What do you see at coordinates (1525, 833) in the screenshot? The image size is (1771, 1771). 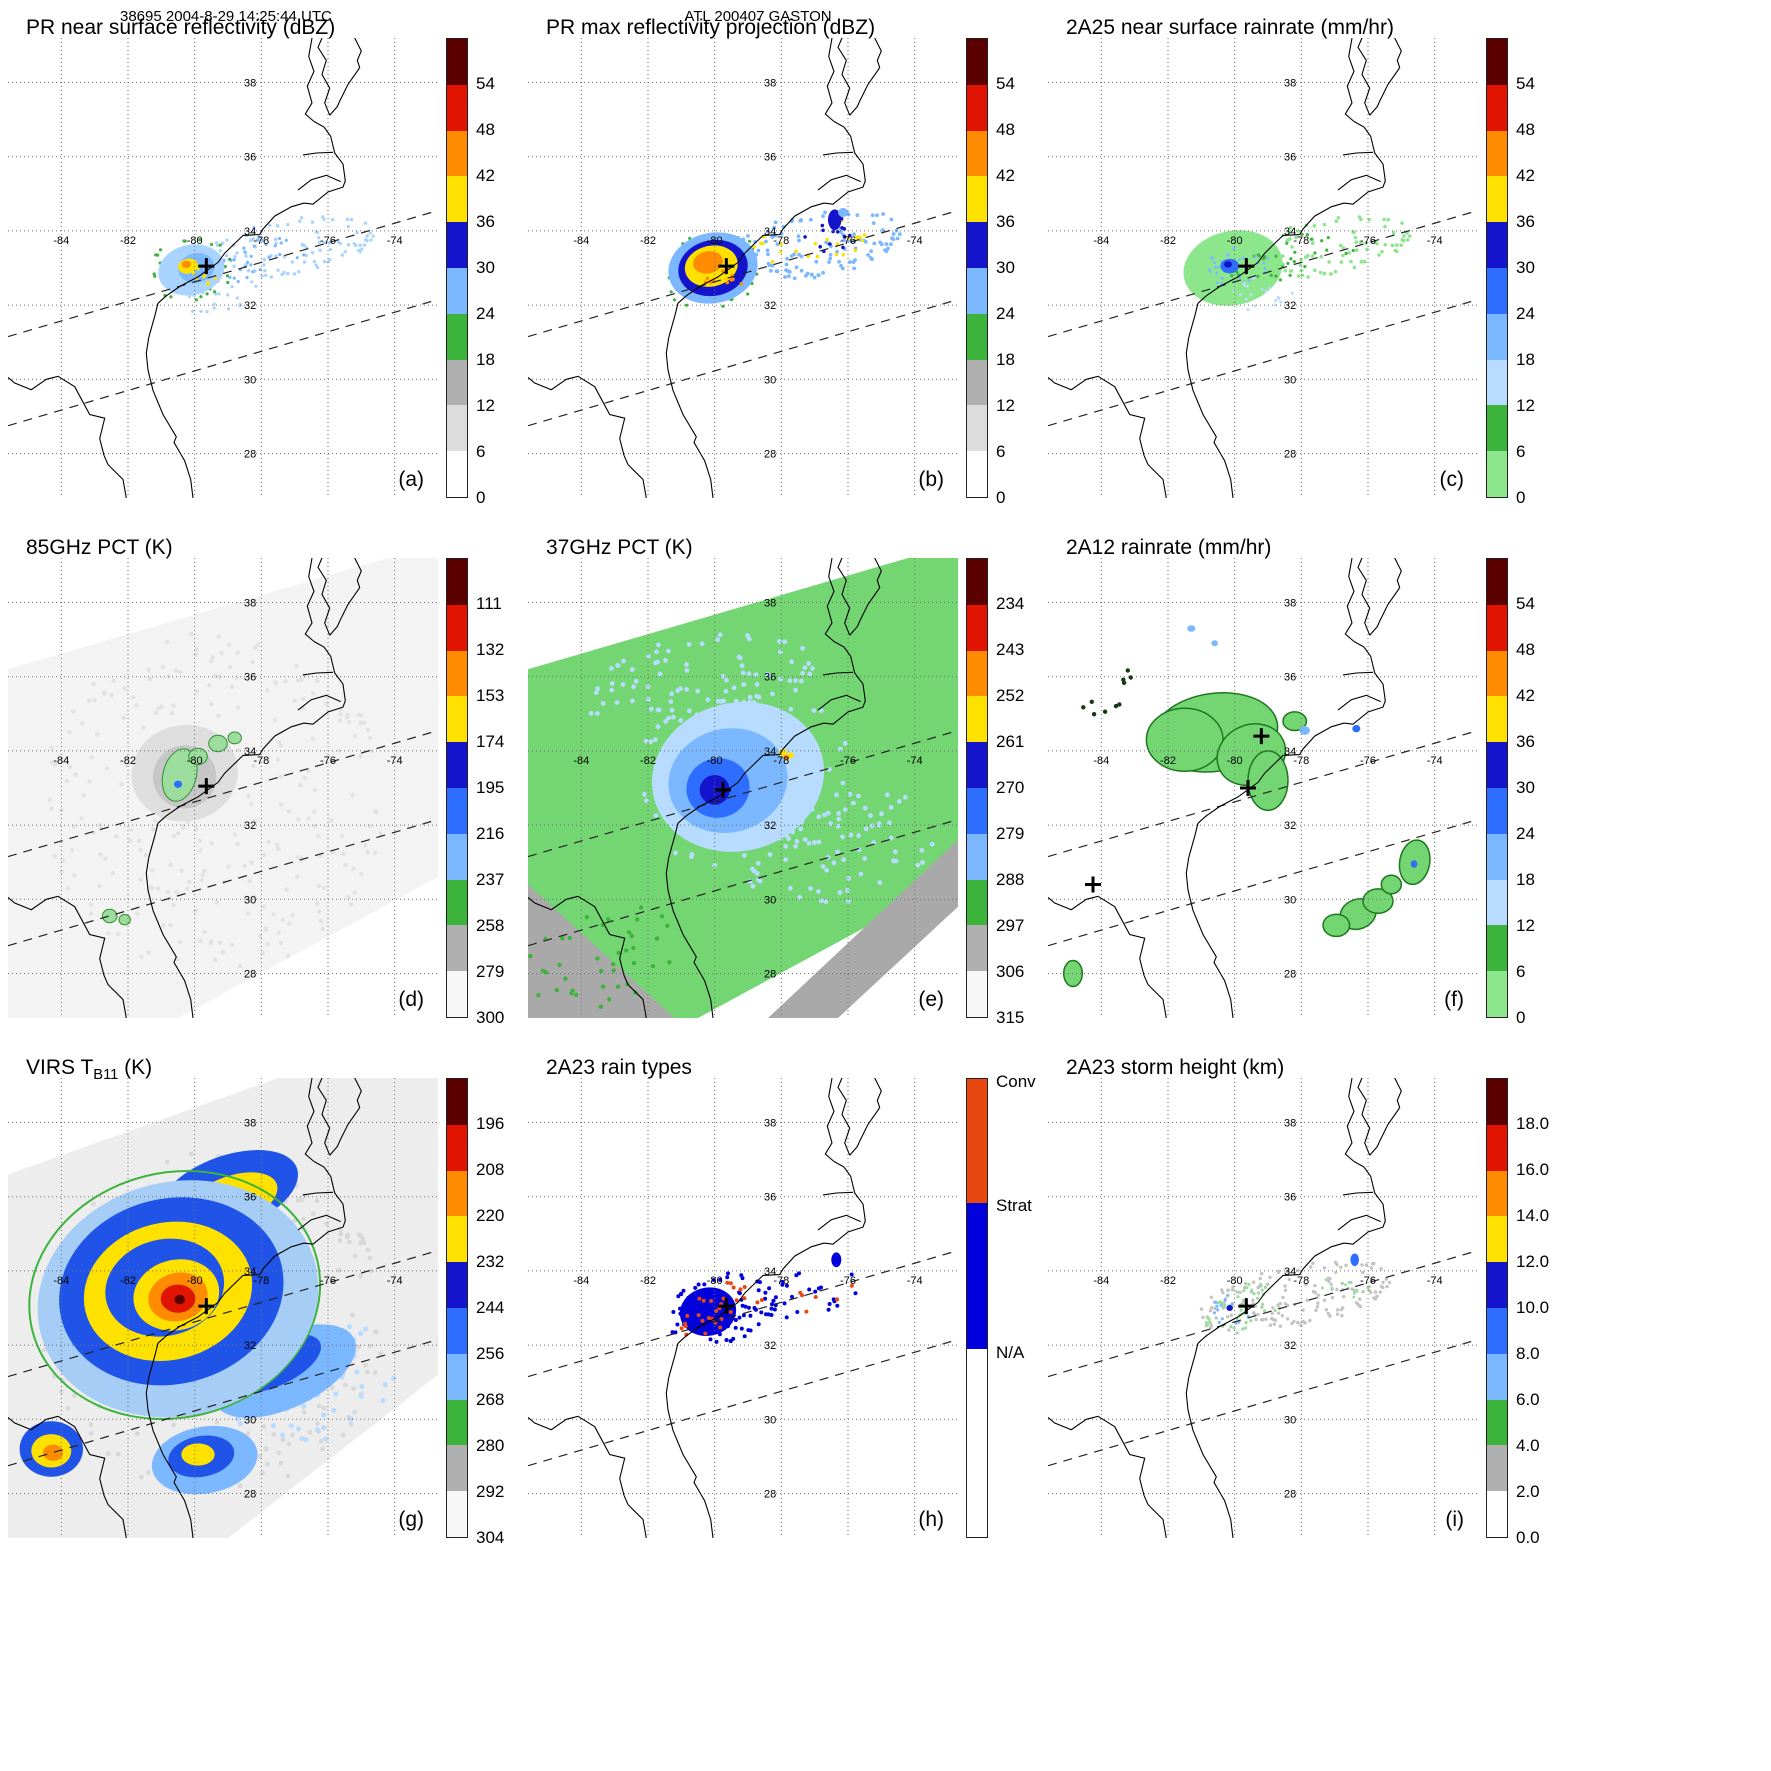 I see `colorbar-tick-label: 24` at bounding box center [1525, 833].